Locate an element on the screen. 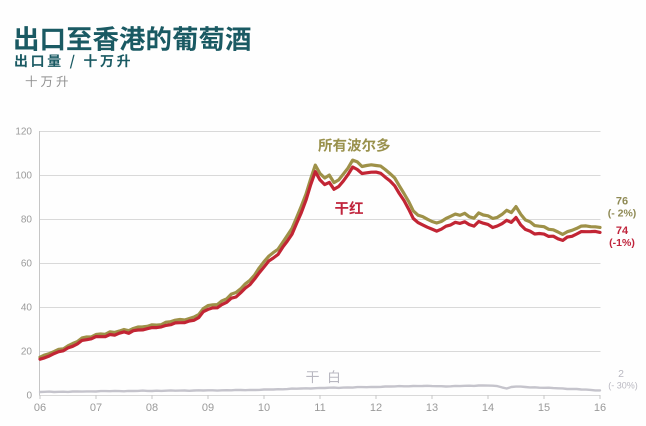 The height and width of the screenshot is (426, 646). svg-text: 15 is located at coordinates (544, 408).